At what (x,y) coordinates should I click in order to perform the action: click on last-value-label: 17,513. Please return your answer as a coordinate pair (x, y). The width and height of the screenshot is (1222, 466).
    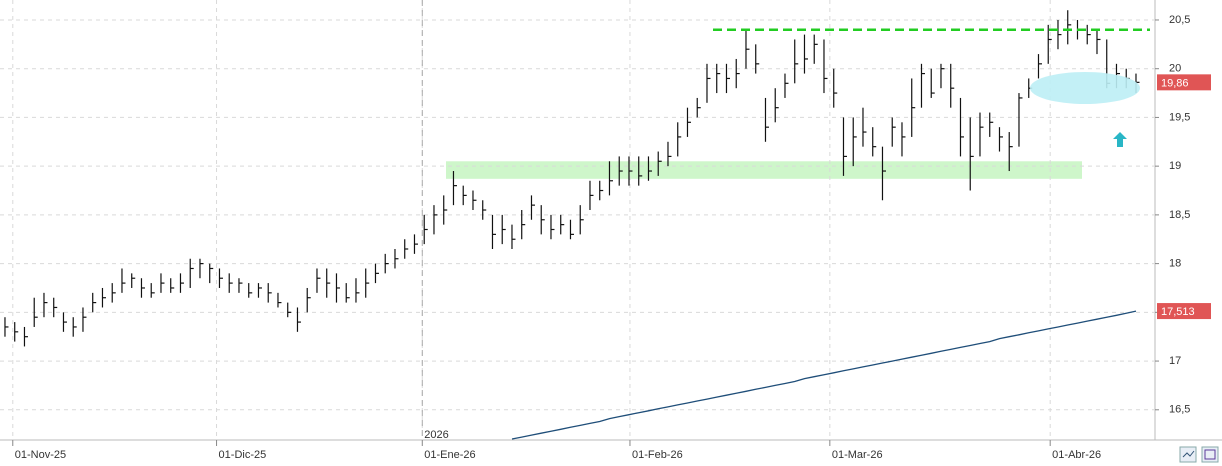
    Looking at the image, I should click on (1178, 312).